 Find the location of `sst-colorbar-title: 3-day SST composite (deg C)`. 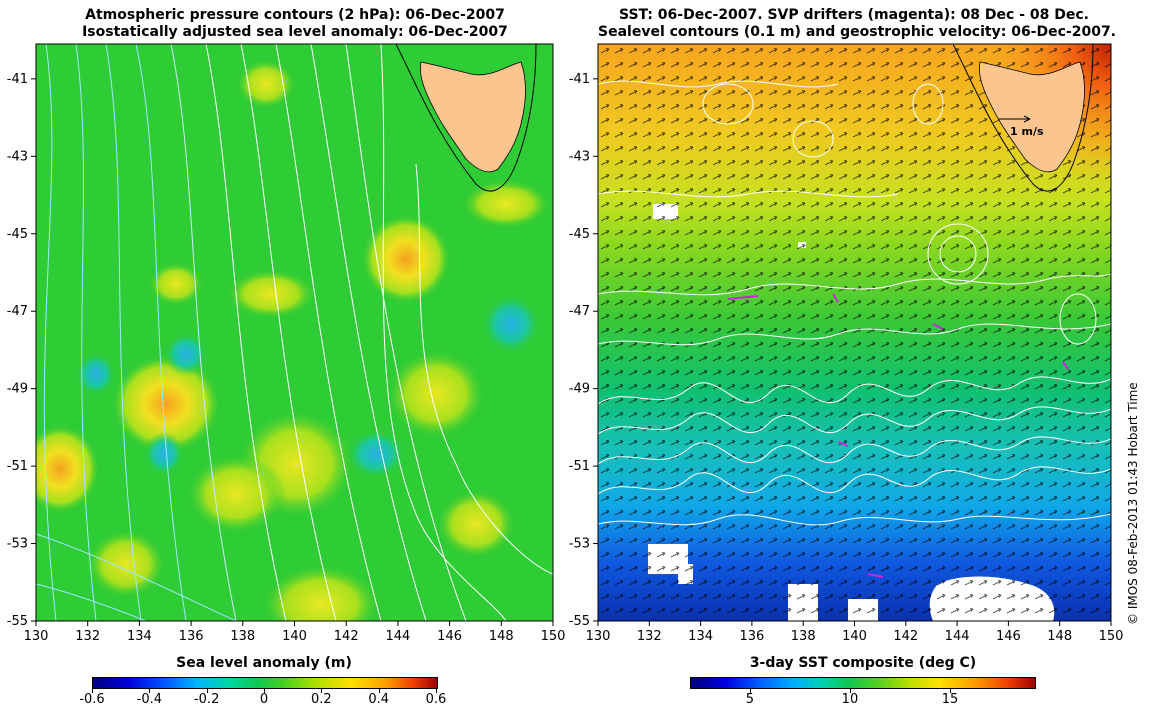

sst-colorbar-title: 3-day SST composite (deg C) is located at coordinates (863, 663).